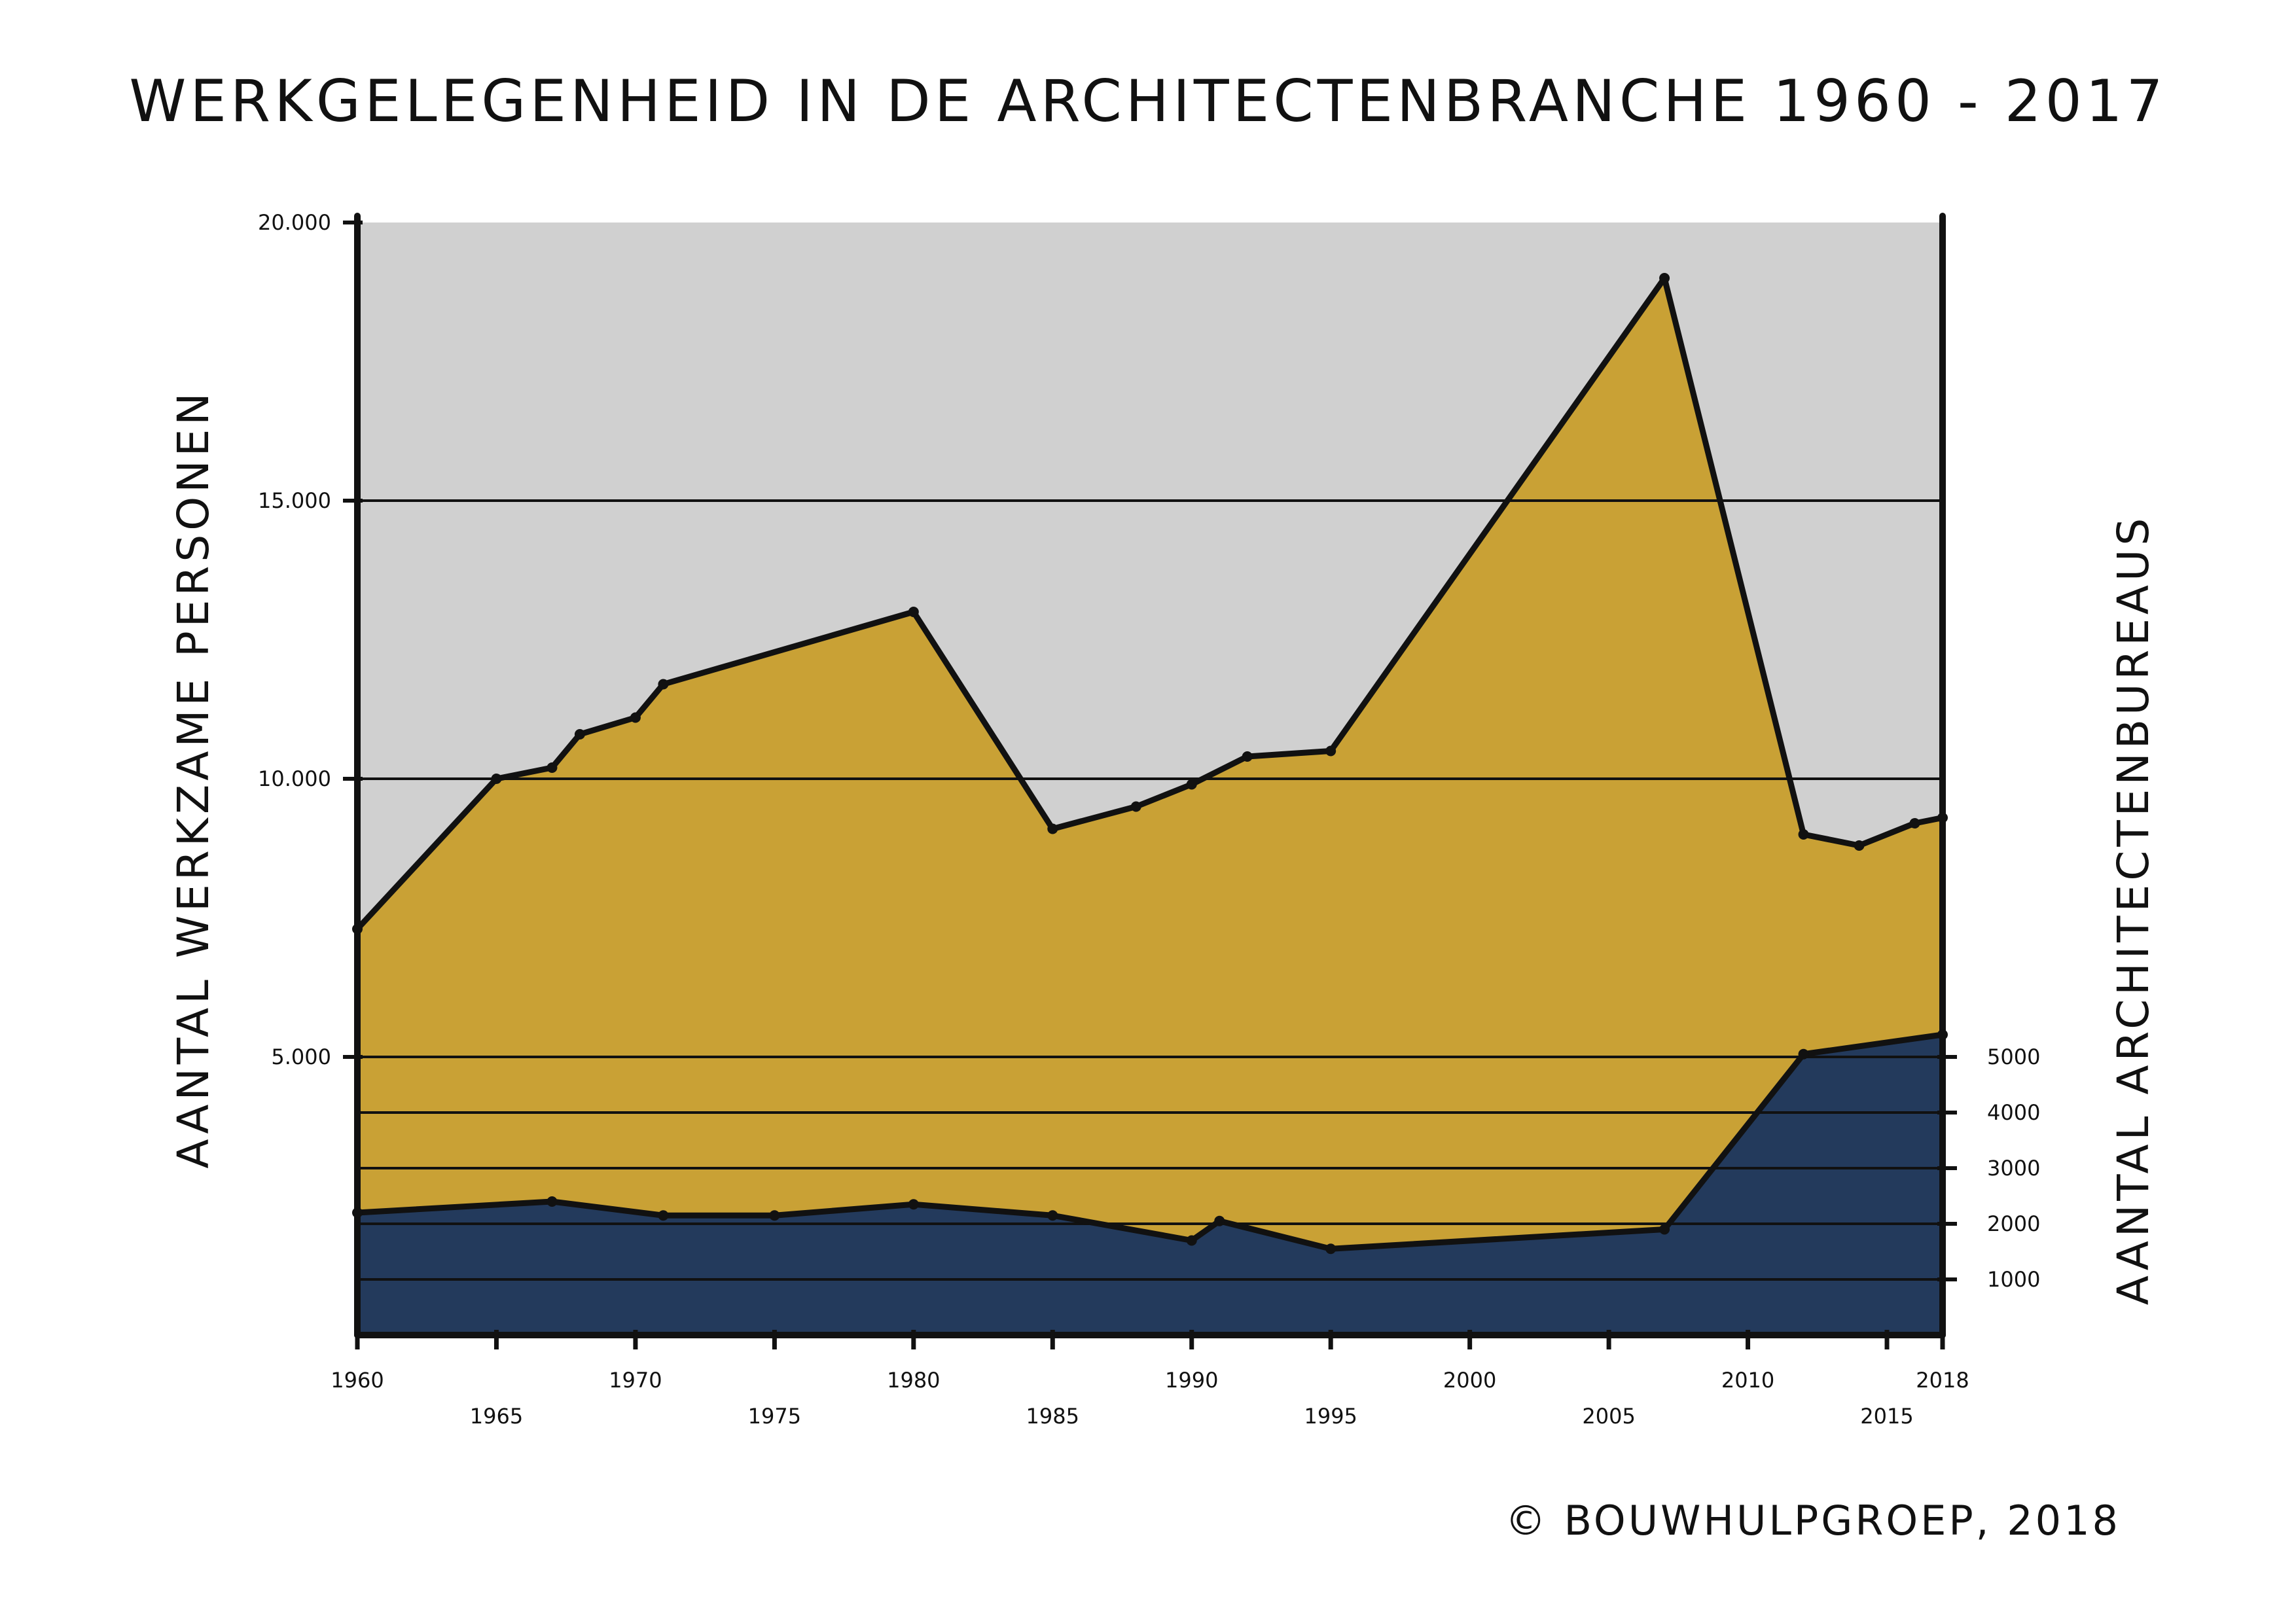  Describe the element at coordinates (2013, 1279) in the screenshot. I see `y-tick-right-label-0: 1000` at that location.